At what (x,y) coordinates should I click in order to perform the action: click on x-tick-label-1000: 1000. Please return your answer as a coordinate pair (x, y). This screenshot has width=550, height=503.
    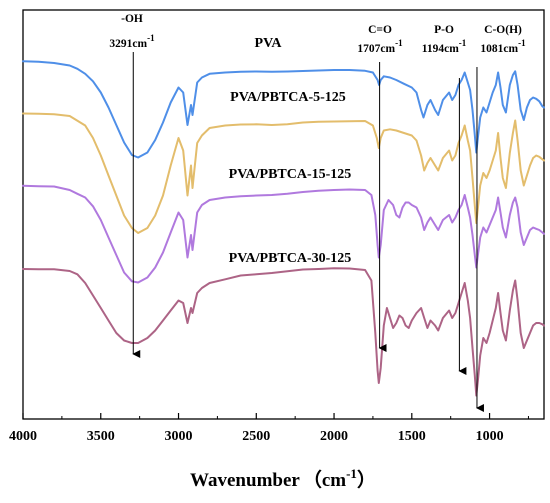
    Looking at the image, I should click on (490, 436).